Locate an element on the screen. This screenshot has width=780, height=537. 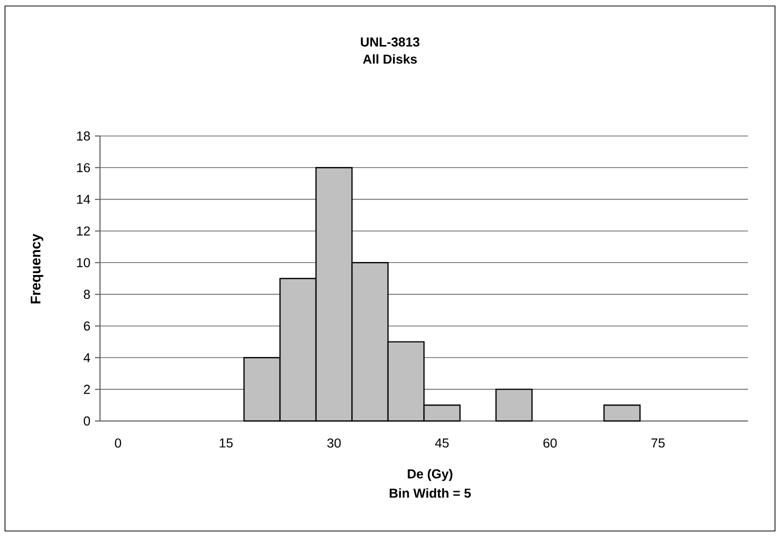
y-tick-label: 14 is located at coordinates (83, 199).